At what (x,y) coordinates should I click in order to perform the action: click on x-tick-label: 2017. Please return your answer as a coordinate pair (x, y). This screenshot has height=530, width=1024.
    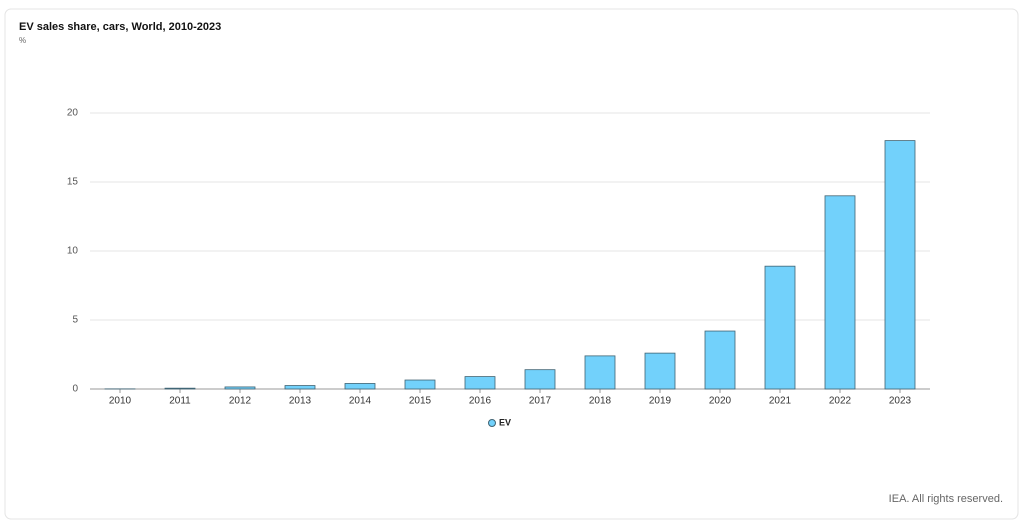
    Looking at the image, I should click on (540, 401).